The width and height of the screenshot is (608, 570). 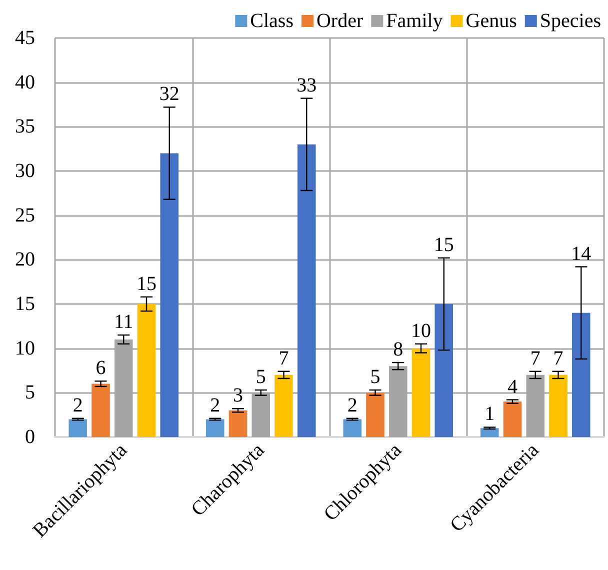 I want to click on legend-label: Order, so click(x=340, y=21).